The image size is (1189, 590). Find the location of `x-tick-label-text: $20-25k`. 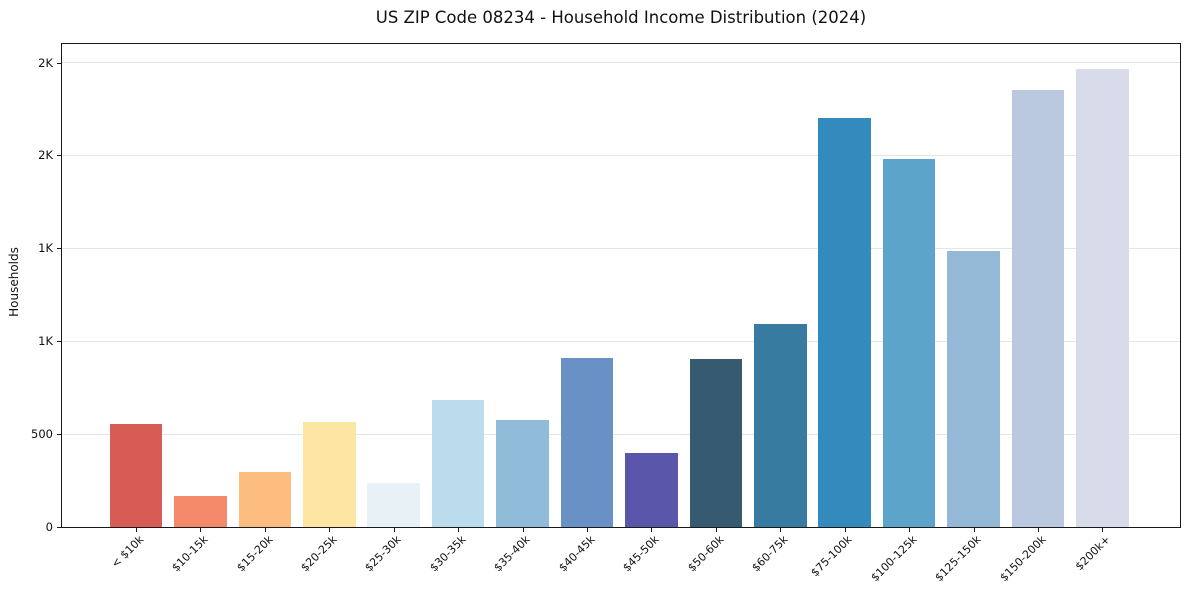

x-tick-label-text: $20-25k is located at coordinates (319, 554).